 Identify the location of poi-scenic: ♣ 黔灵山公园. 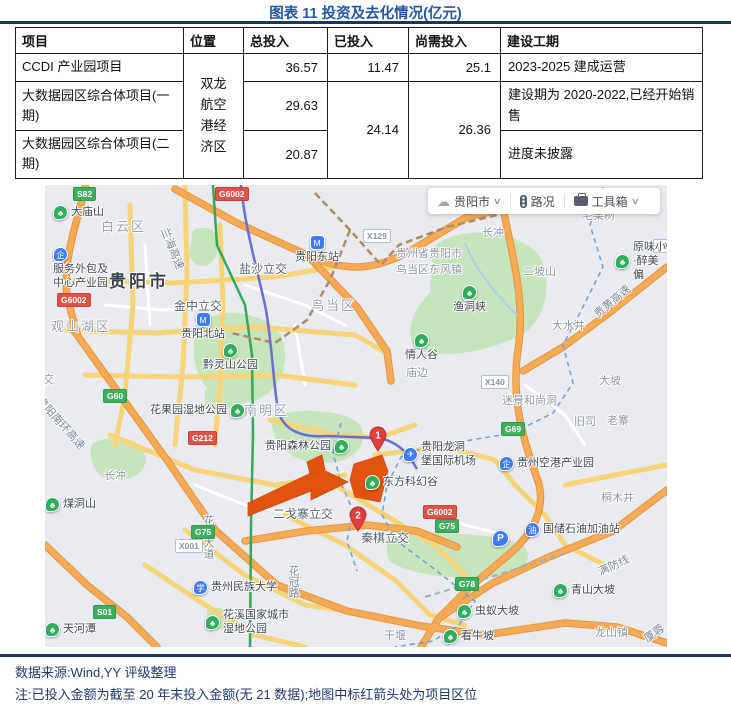
(230, 358).